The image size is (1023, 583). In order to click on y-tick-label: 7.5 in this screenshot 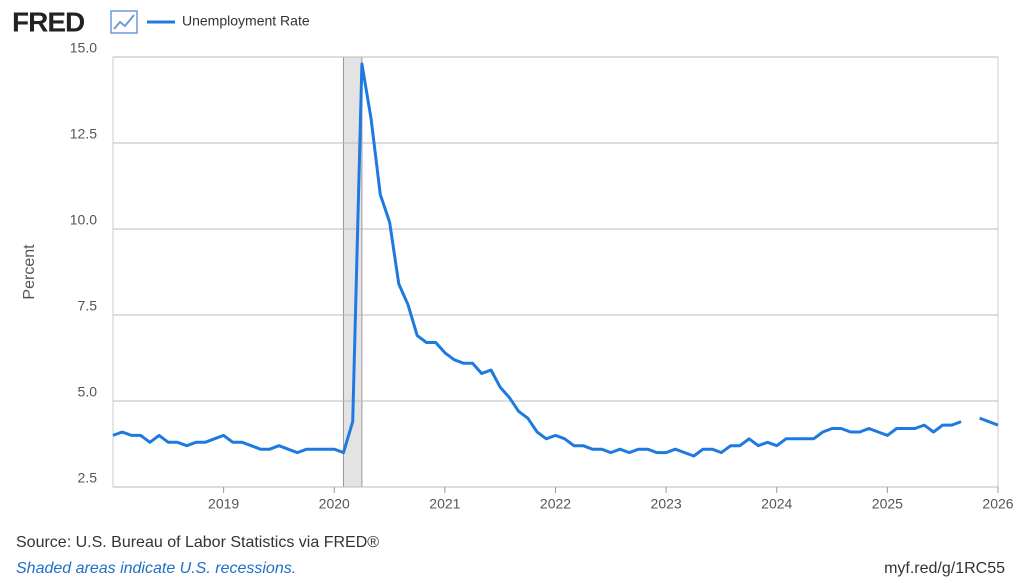, I will do `click(88, 306)`.